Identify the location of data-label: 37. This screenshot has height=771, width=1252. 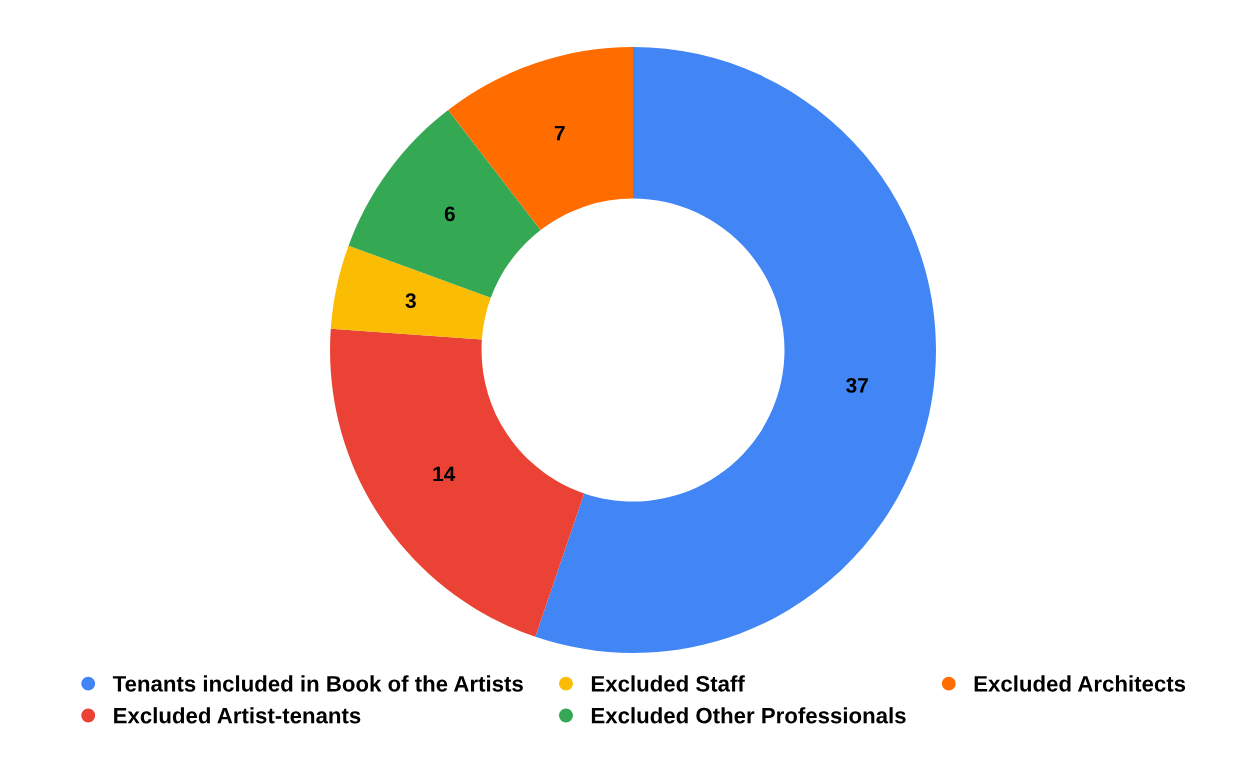
(857, 385).